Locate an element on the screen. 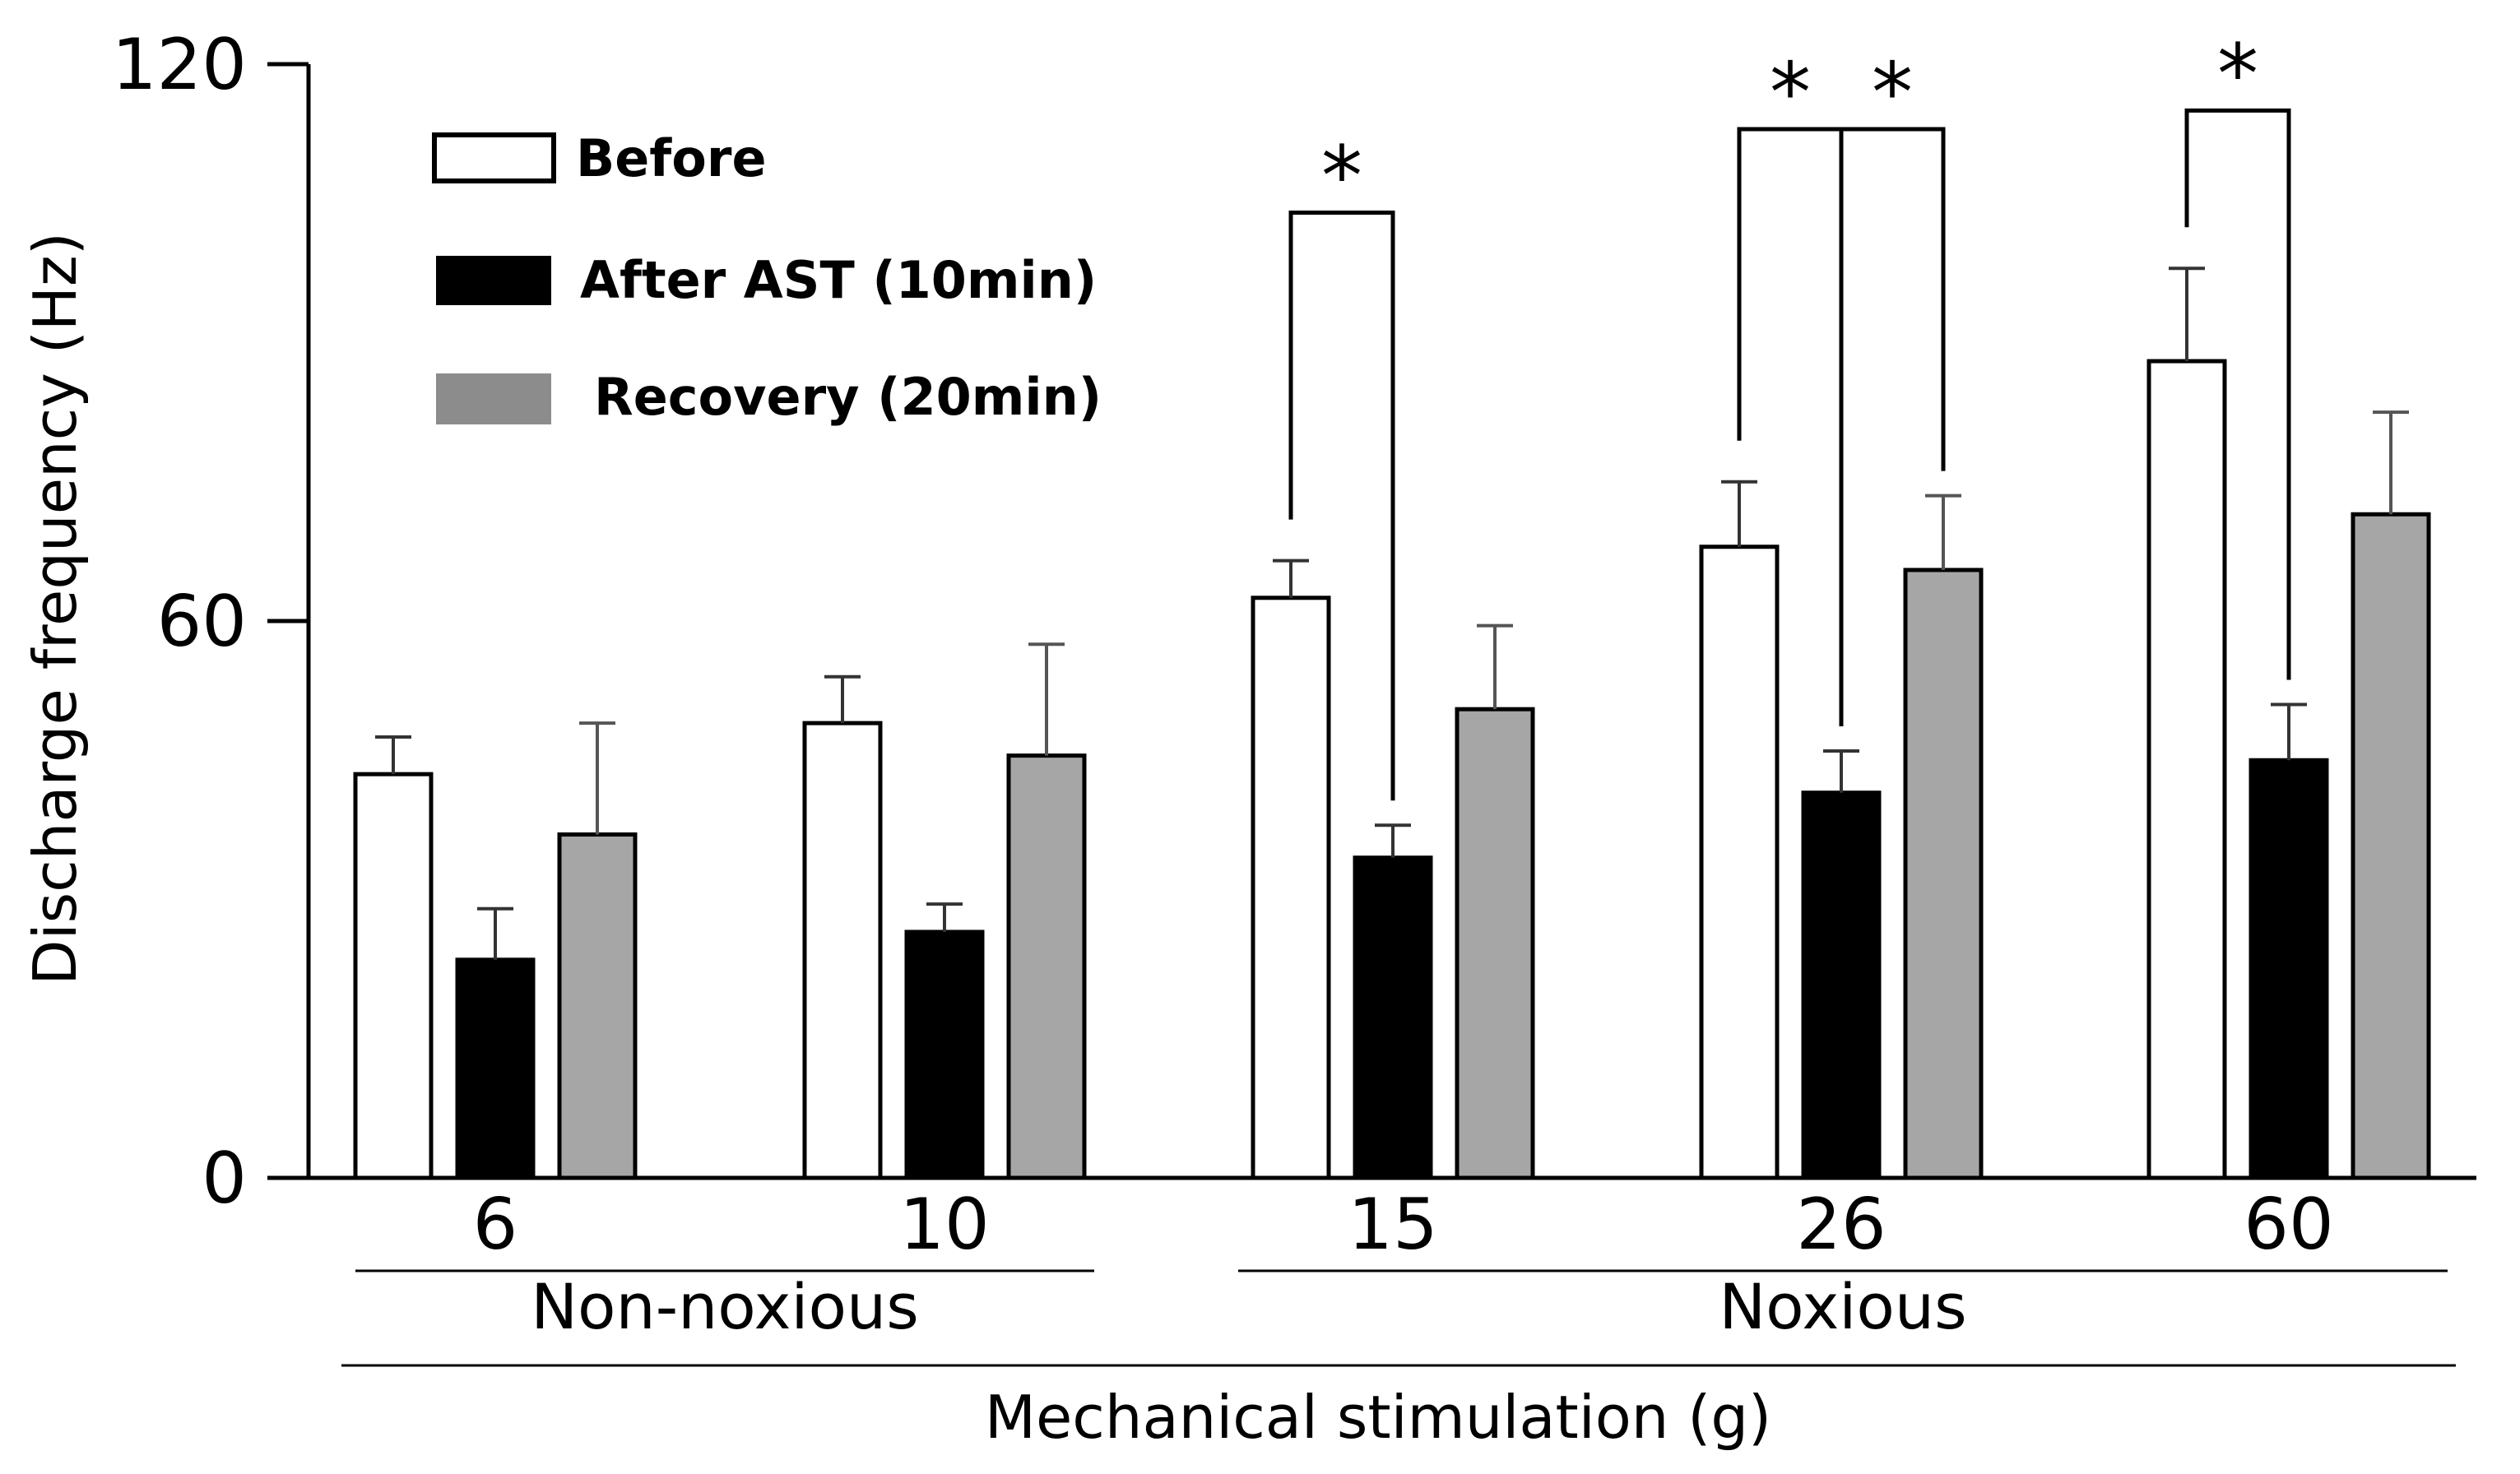  y-ticks: 0 60 120 is located at coordinates (210, 622).